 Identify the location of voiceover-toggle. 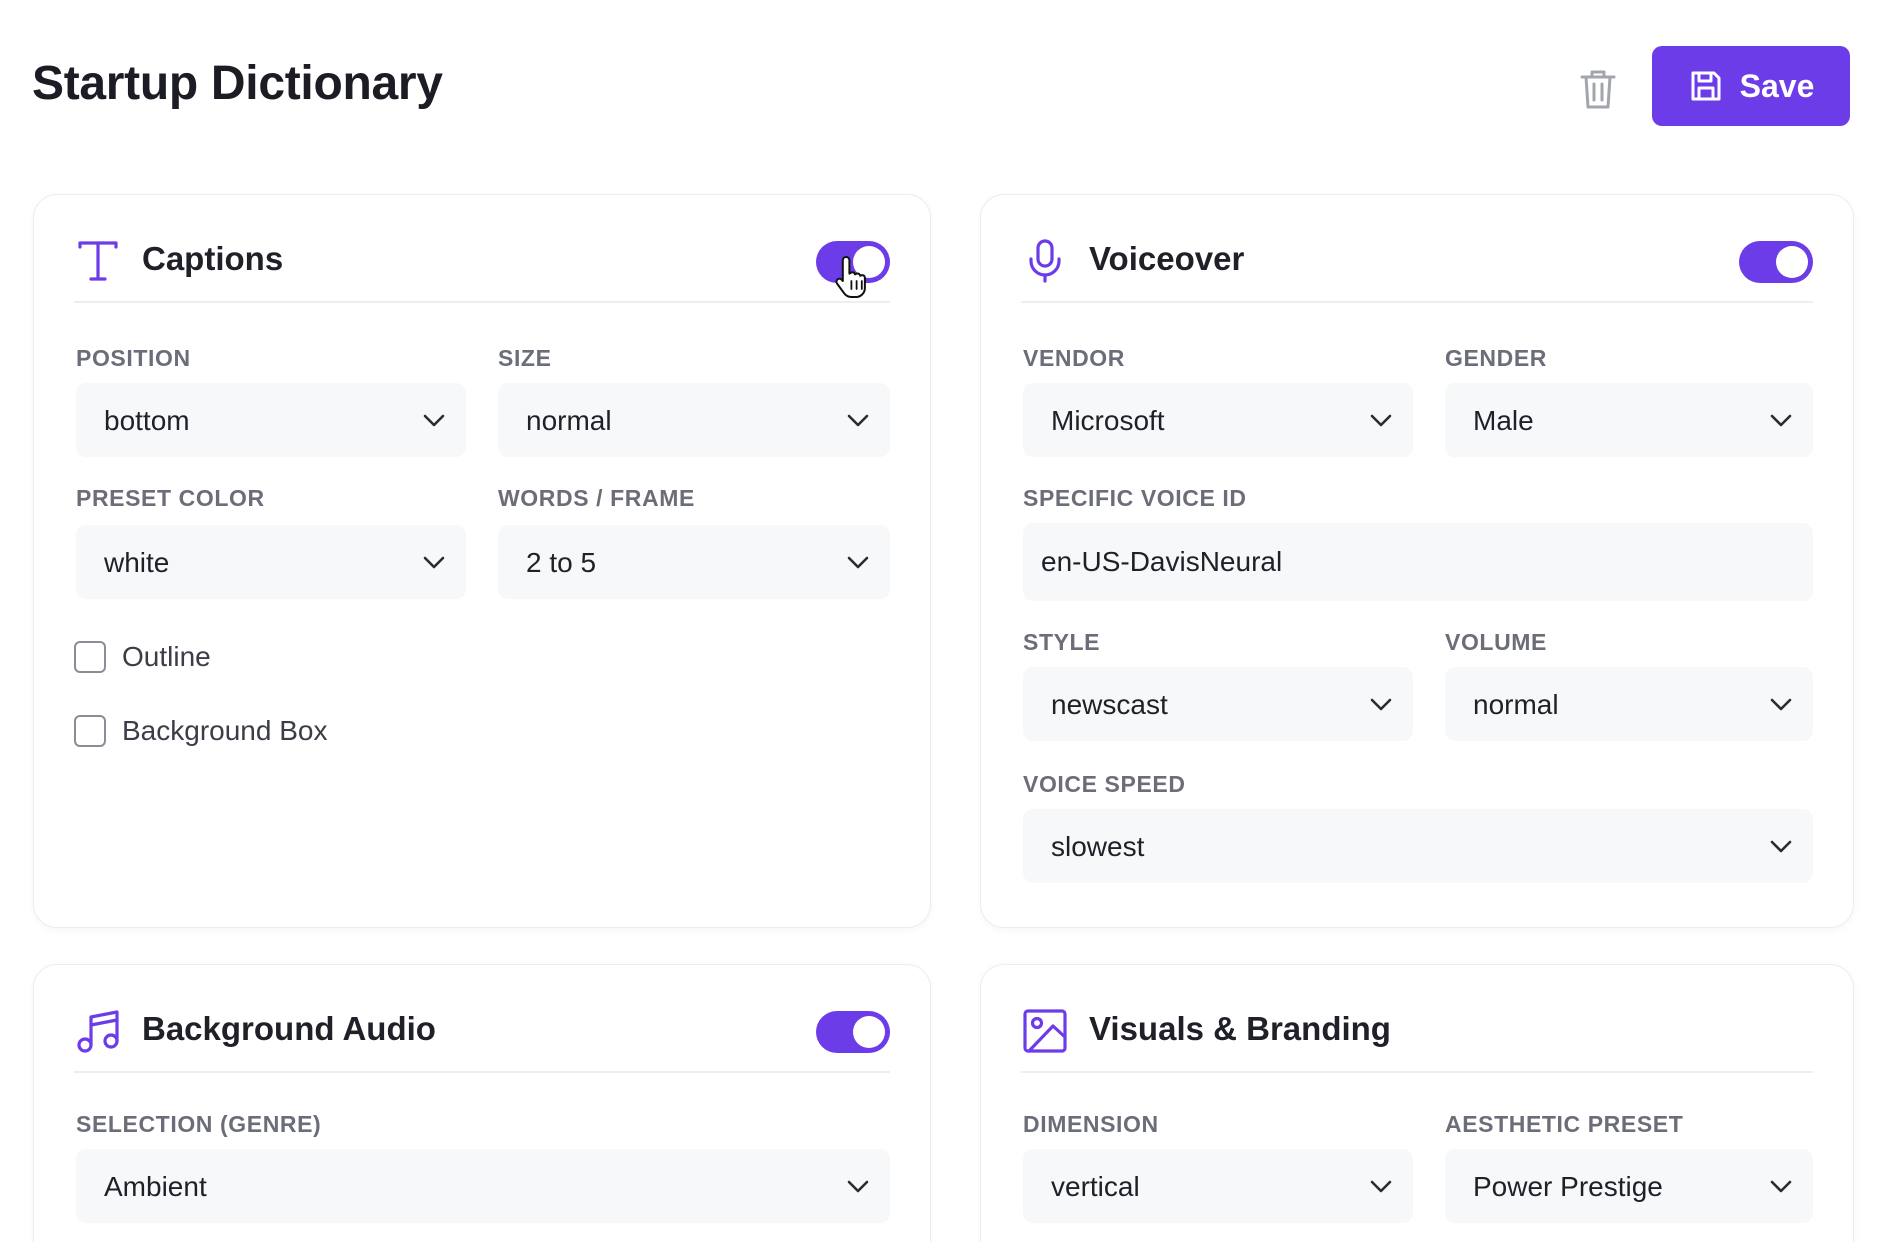
(1776, 262).